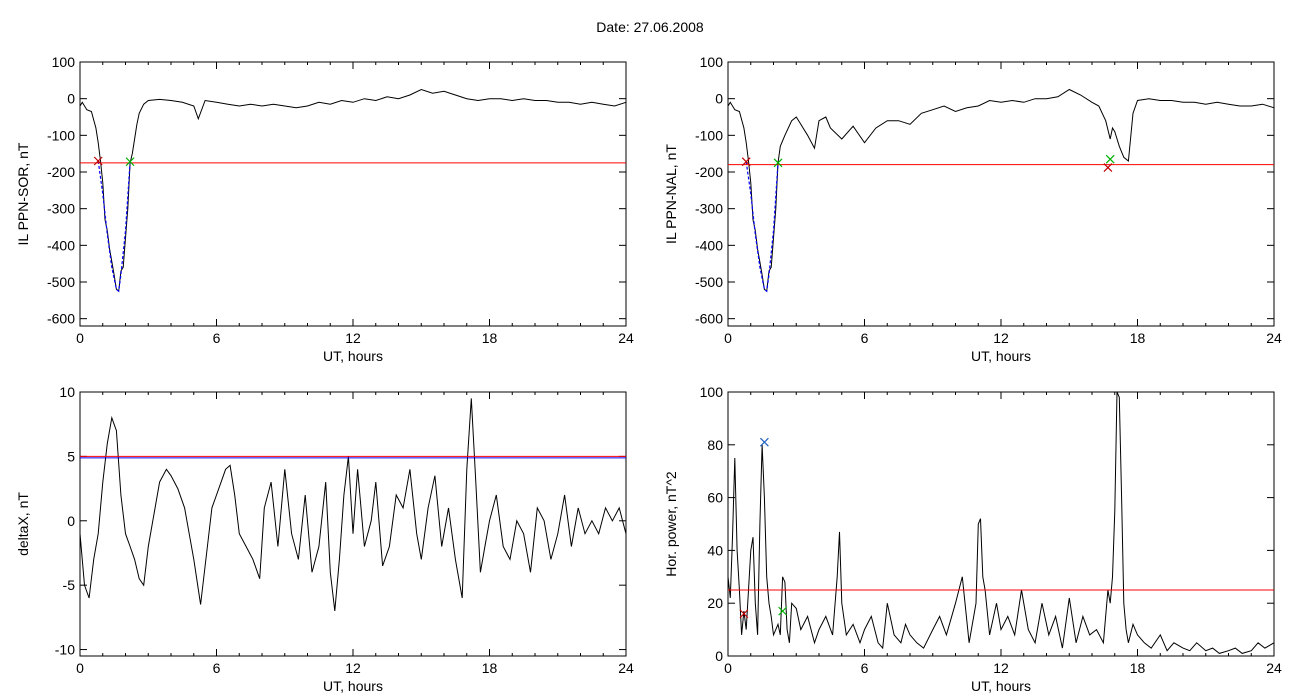 The image size is (1300, 700). What do you see at coordinates (23, 193) in the screenshot?
I see `y-axis-label: IL PPN-SOR, nT` at bounding box center [23, 193].